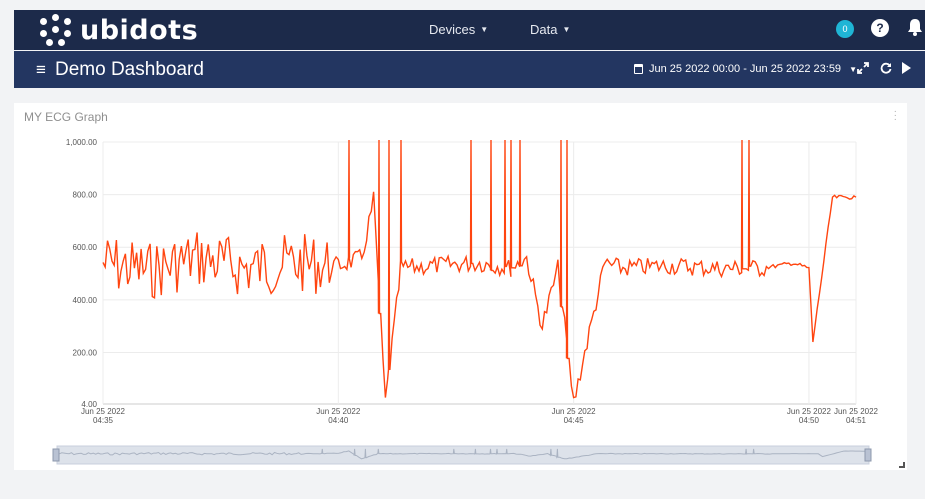  Describe the element at coordinates (338, 420) in the screenshot. I see `x-tick-time-label: 04:40` at that location.